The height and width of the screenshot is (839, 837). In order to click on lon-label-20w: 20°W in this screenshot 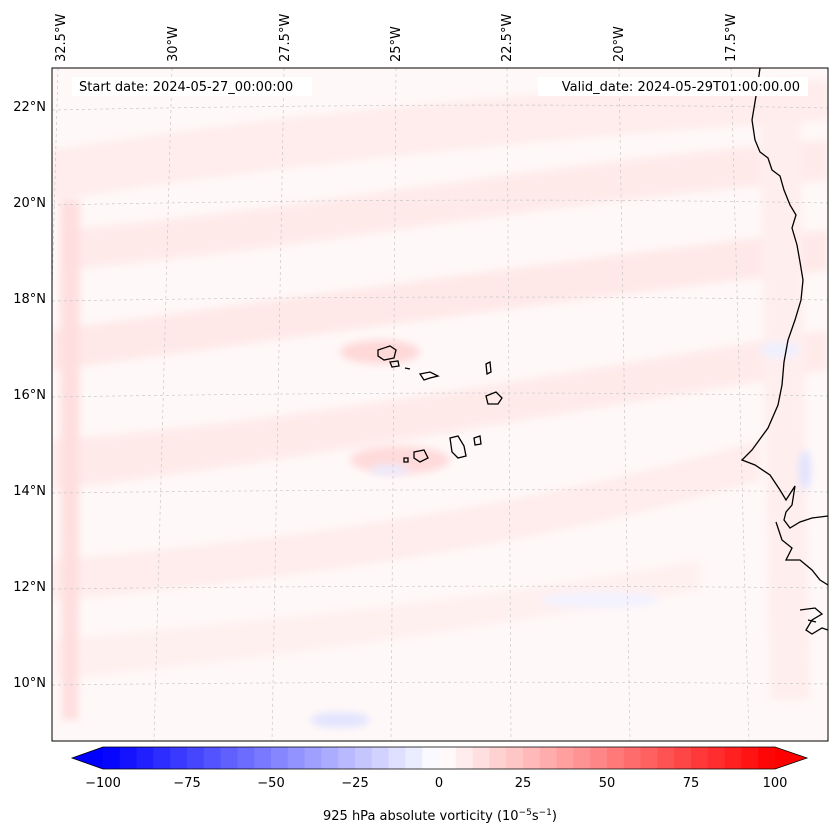, I will do `click(619, 44)`.